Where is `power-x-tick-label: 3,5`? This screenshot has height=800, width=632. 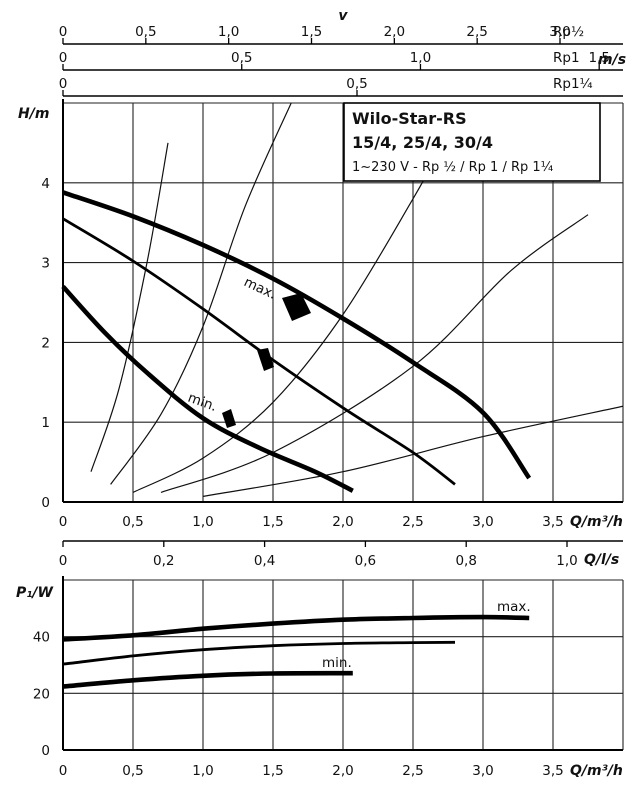 power-x-tick-label: 3,5 is located at coordinates (552, 771).